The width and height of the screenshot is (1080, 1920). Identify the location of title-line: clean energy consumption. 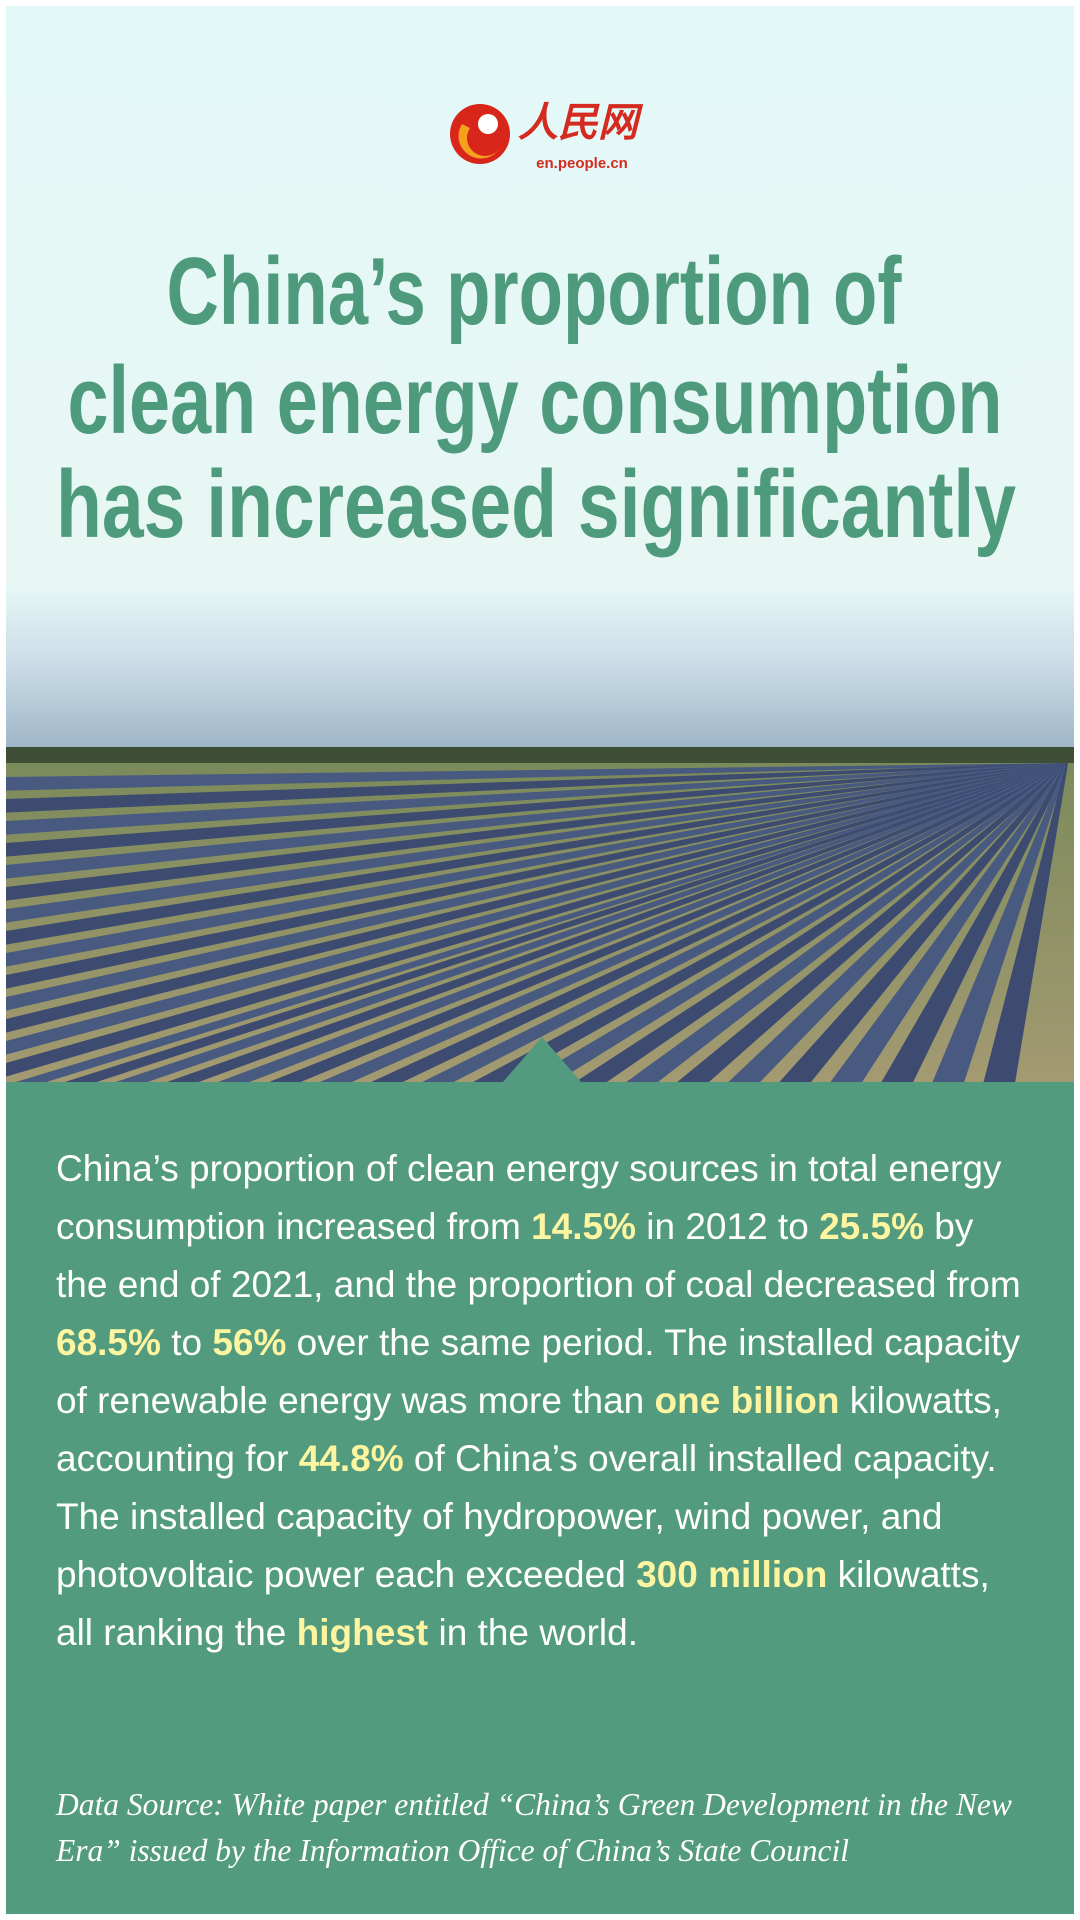
(535, 400).